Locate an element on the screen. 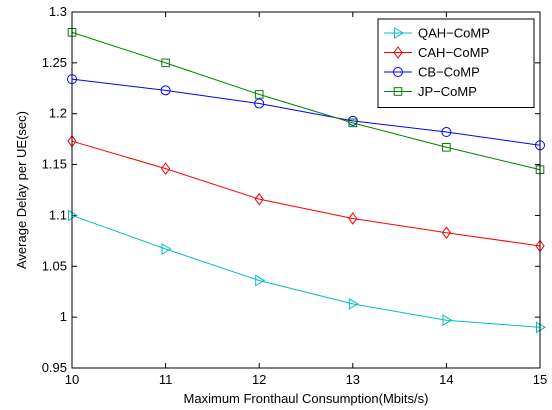  x-tick-label: 13 is located at coordinates (353, 379).